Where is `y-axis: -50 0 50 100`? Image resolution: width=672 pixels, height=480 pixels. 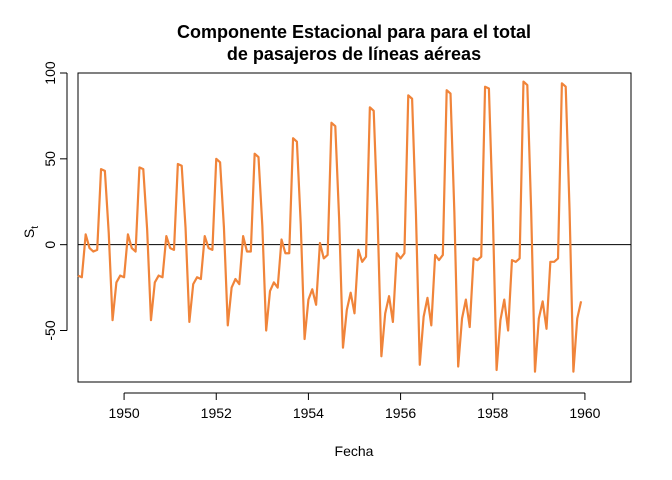 y-axis: -50 0 50 100 is located at coordinates (55, 201).